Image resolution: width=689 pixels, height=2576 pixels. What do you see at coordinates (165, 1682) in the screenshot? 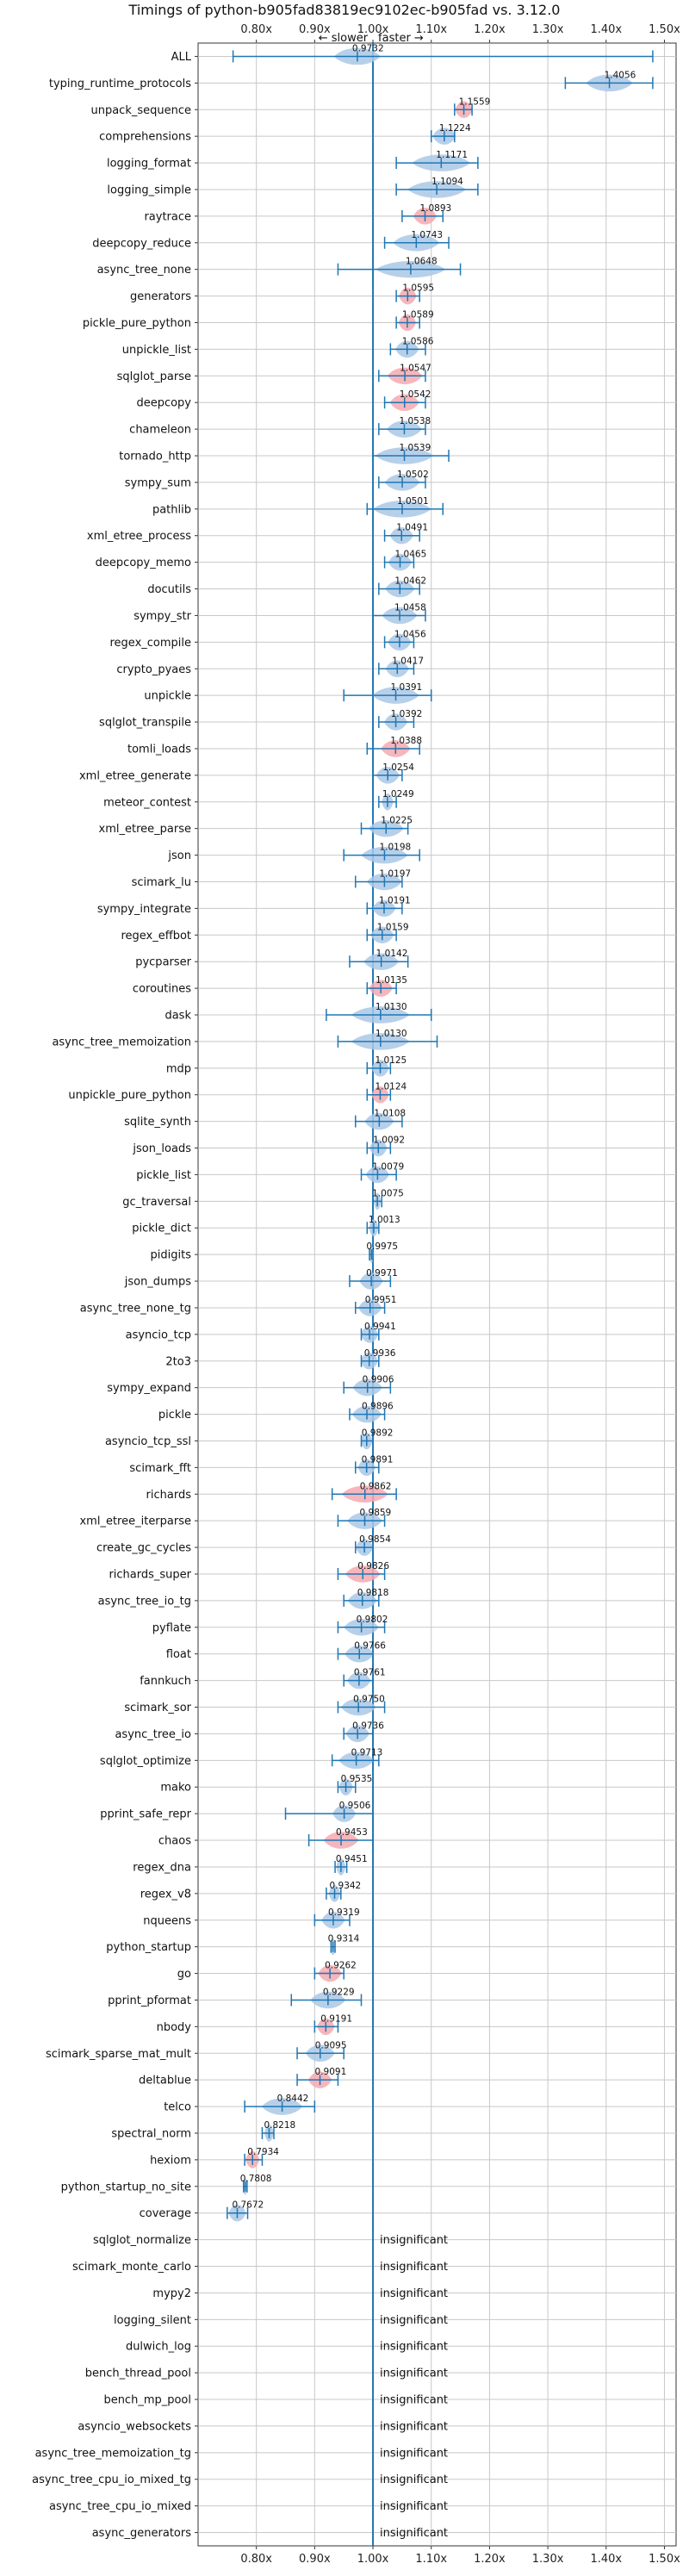
I see `benchmark-label: fannkuch` at bounding box center [165, 1682].